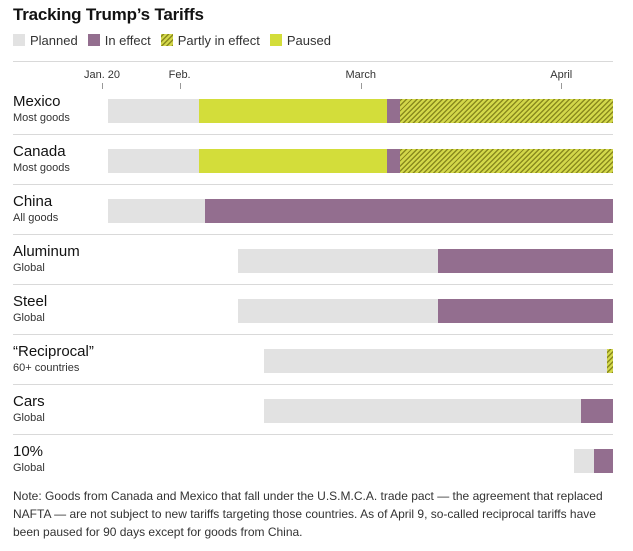 The image size is (633, 551). Describe the element at coordinates (46, 251) in the screenshot. I see `row-label: Aluminum` at that location.